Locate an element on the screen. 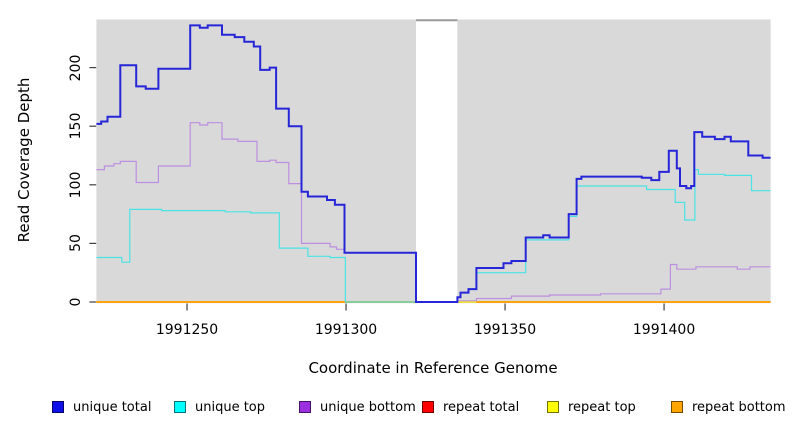 The width and height of the screenshot is (792, 432). legend-item-unique-bottom: unique bottom is located at coordinates (357, 407).